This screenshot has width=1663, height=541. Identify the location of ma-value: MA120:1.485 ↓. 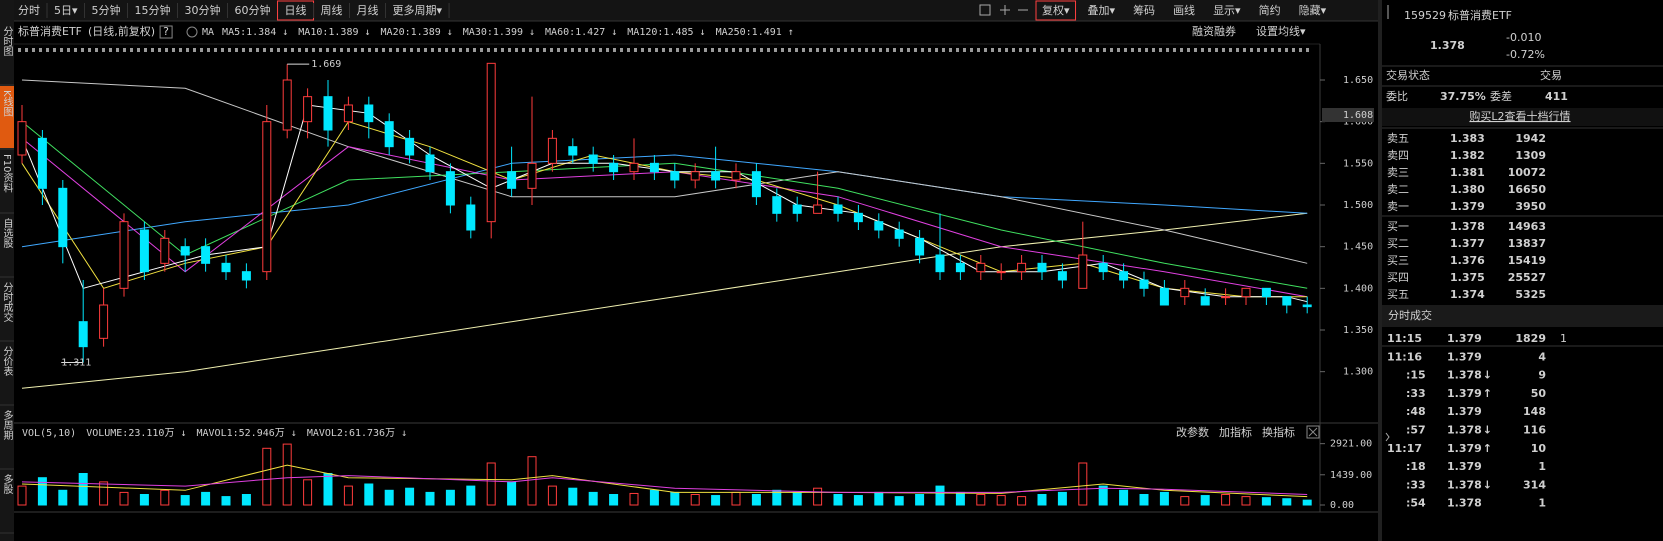
(666, 32).